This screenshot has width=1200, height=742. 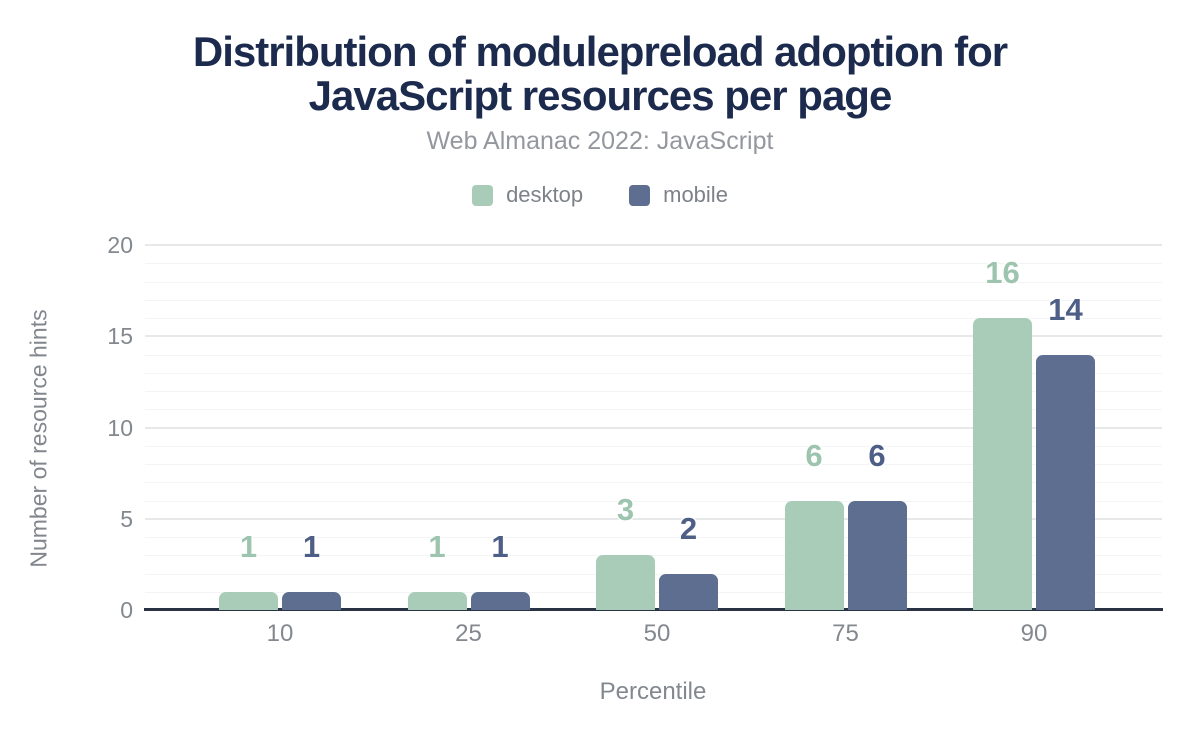 I want to click on bar-desktop-p75, so click(x=814, y=555).